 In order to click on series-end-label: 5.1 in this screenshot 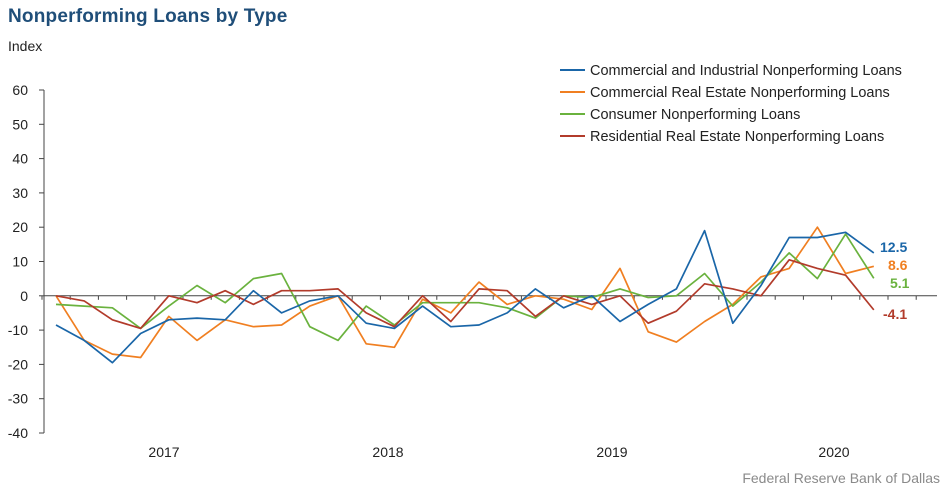, I will do `click(900, 283)`.